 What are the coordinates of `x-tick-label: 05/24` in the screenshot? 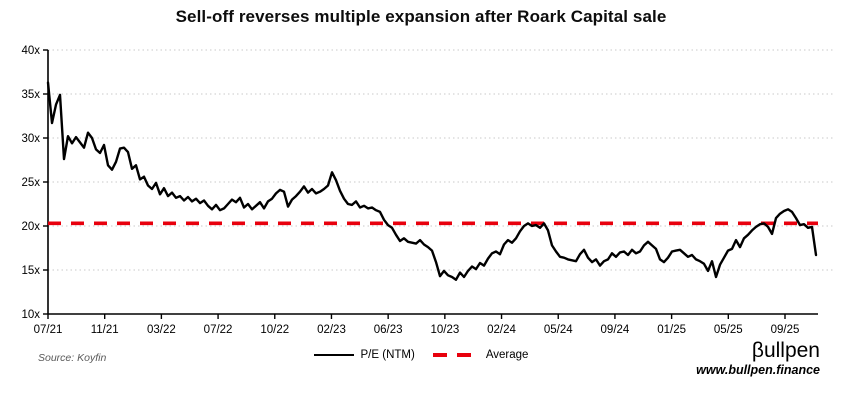 It's located at (558, 330).